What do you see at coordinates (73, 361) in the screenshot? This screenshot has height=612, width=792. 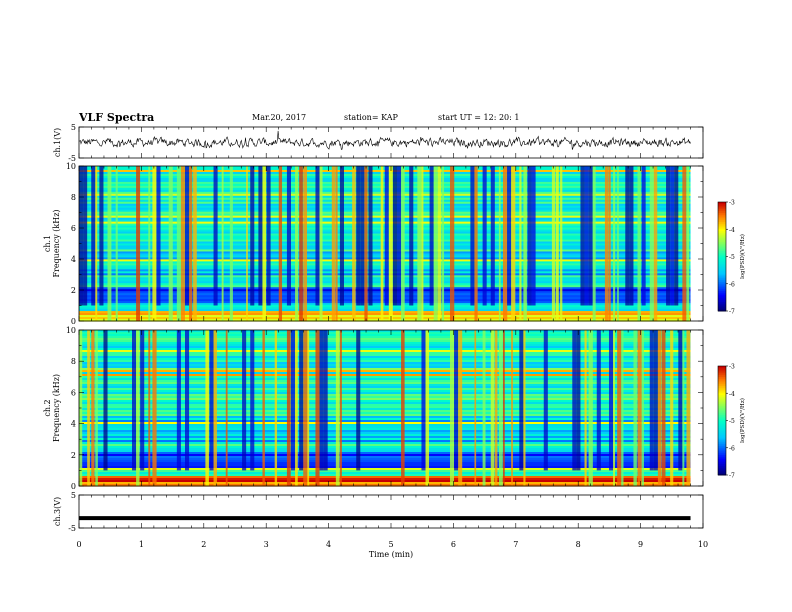 I see `ch2-spectrogram-y-tick-label: 8` at bounding box center [73, 361].